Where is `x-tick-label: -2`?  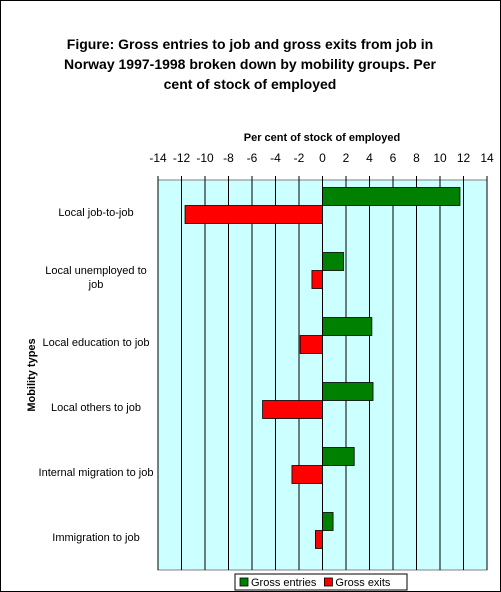 x-tick-label: -2 is located at coordinates (299, 158).